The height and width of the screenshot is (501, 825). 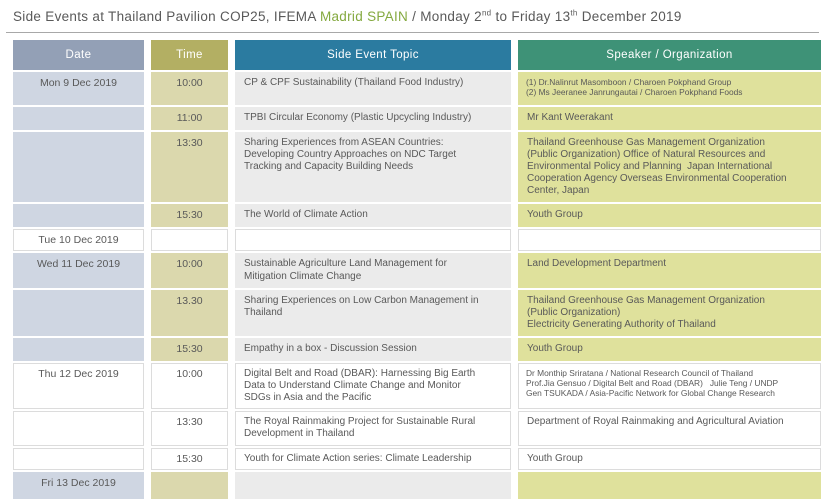 What do you see at coordinates (364, 16) in the screenshot?
I see `title-highlight: Madrid SPAIN` at bounding box center [364, 16].